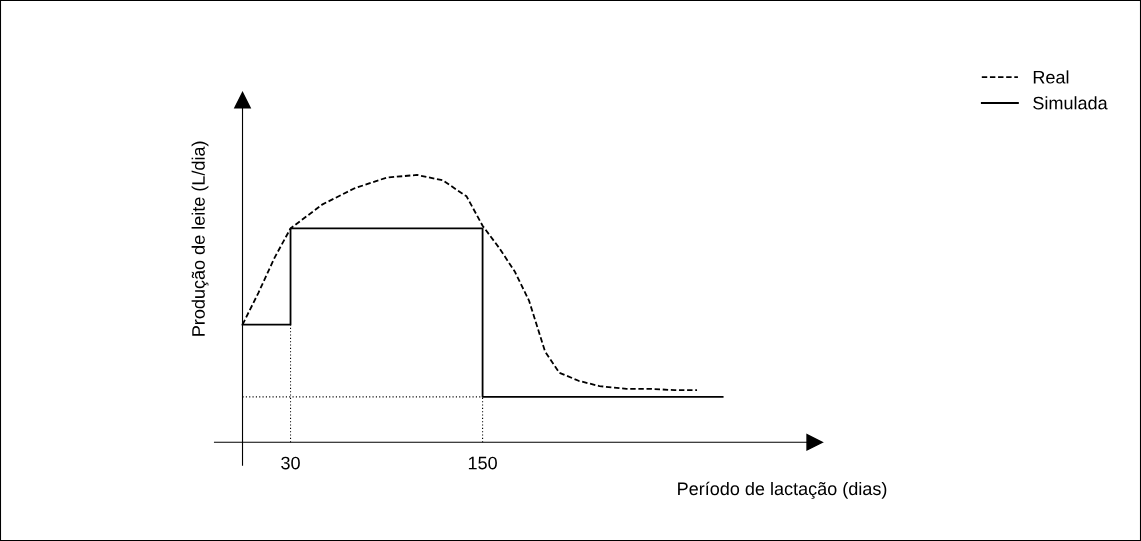  What do you see at coordinates (200, 238) in the screenshot?
I see `y-axis-title: Produção de leite (L/dia)` at bounding box center [200, 238].